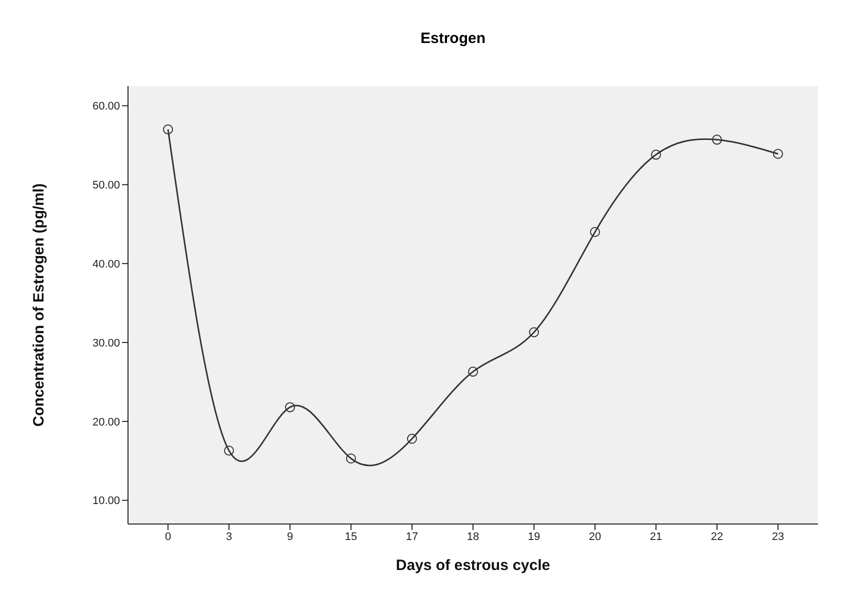 The height and width of the screenshot is (597, 845). I want to click on x-tick-label: 21, so click(656, 536).